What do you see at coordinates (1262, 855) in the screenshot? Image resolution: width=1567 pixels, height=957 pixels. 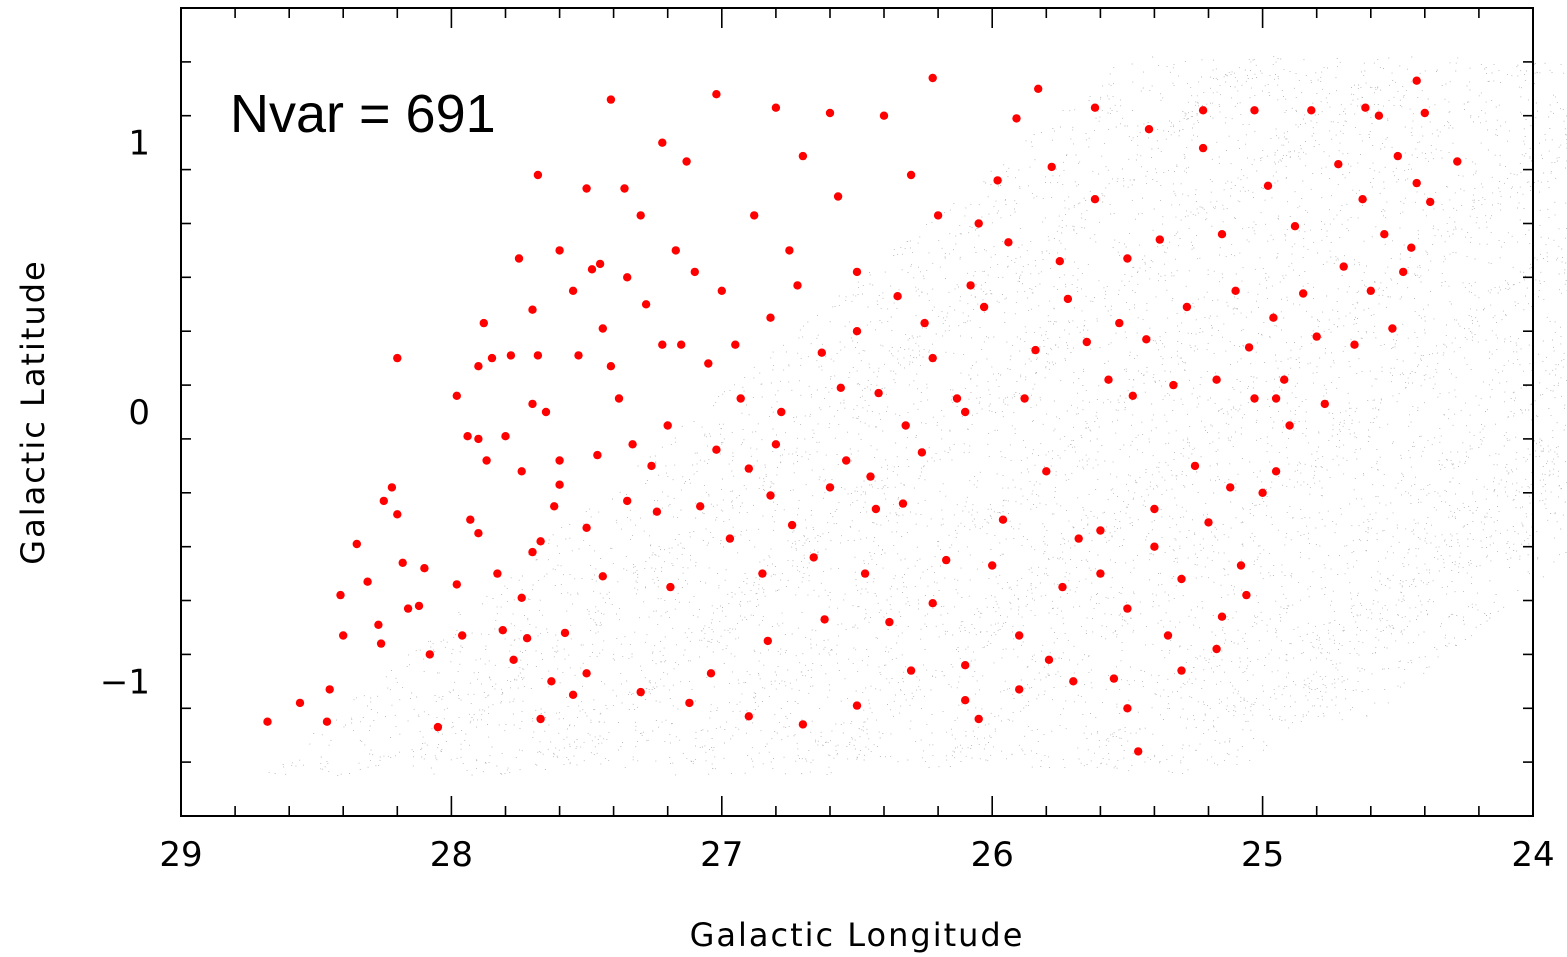 I see `x-tick-label: 25` at bounding box center [1262, 855].